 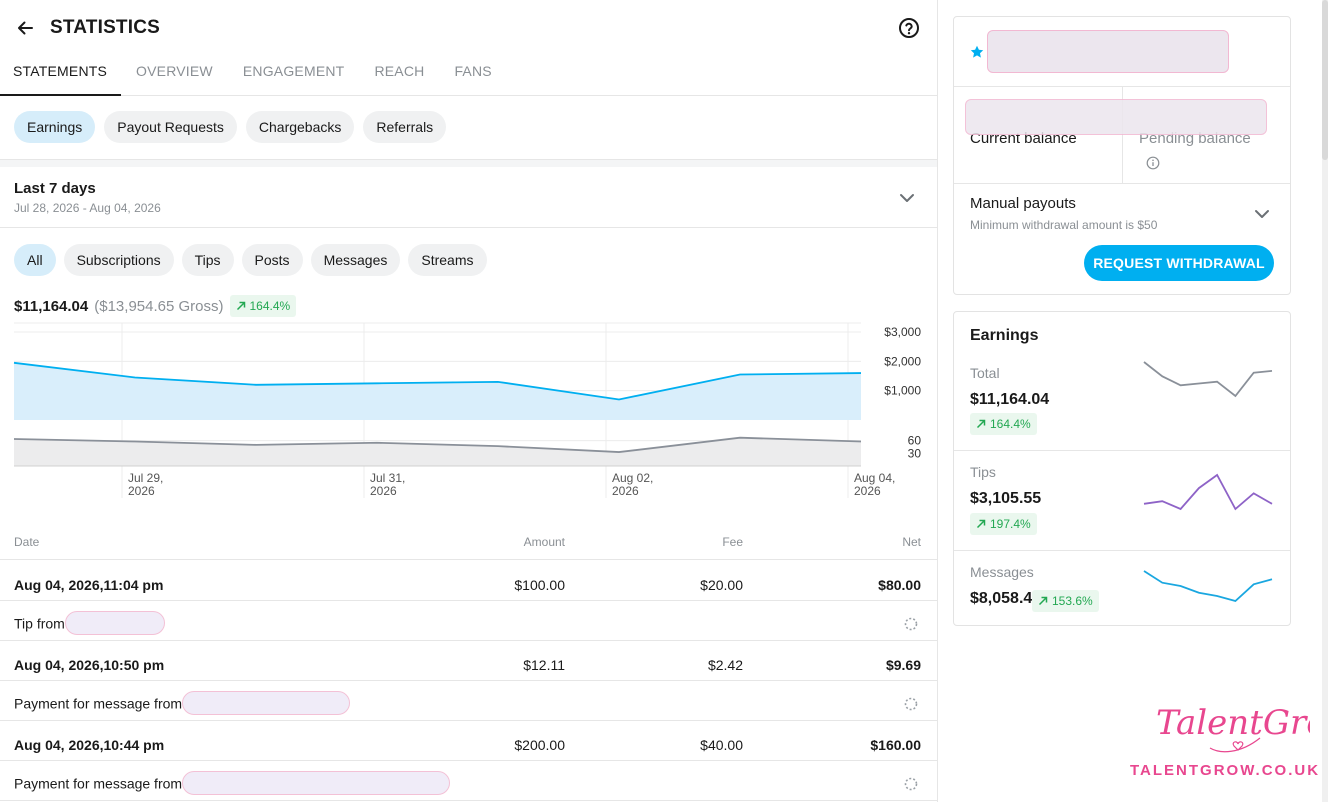 I want to click on filter-posts: Posts, so click(x=272, y=260).